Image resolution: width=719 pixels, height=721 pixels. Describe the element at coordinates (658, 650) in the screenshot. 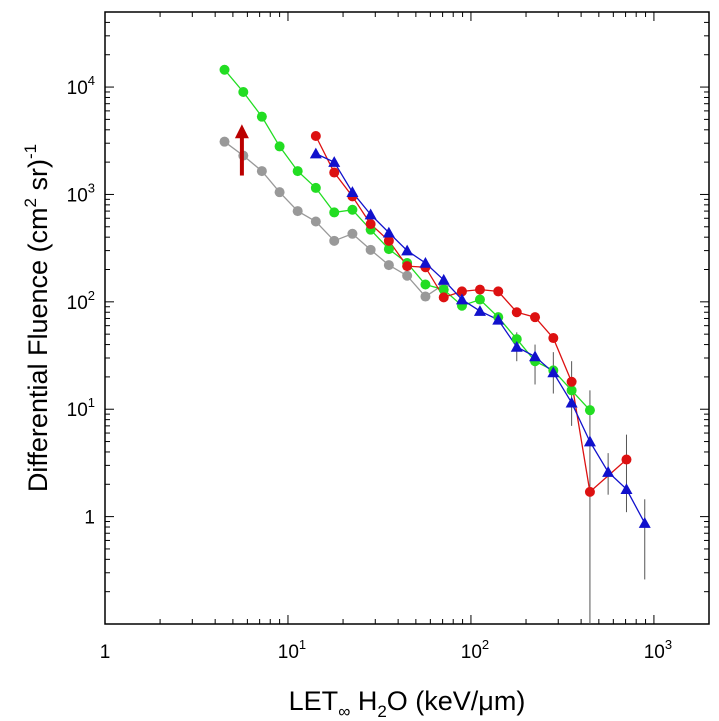

I see `x-tick-label: 10³` at that location.